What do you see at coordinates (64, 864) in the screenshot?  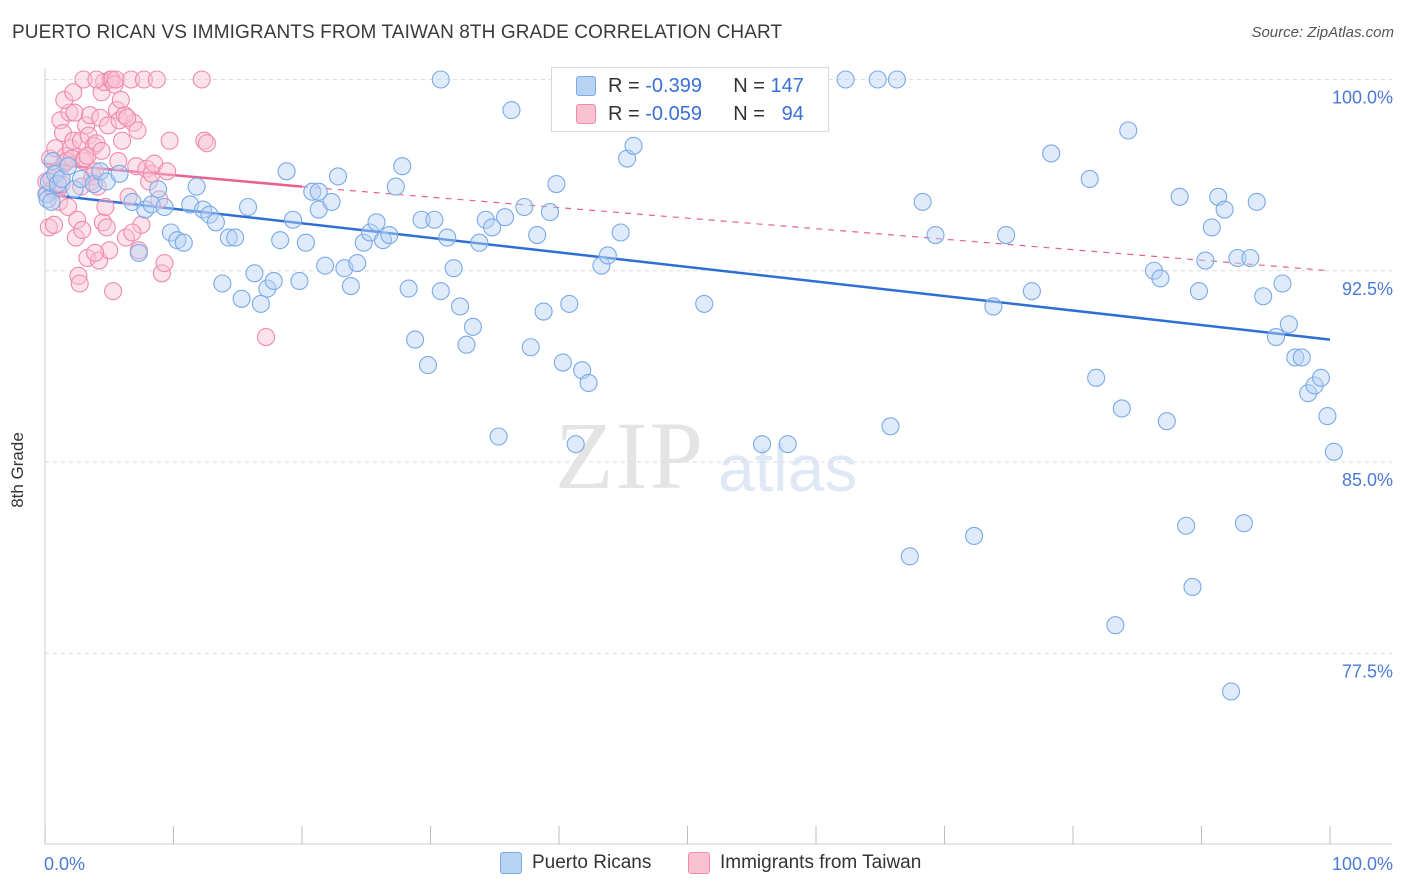 I see `x-tick-label-min: 0.0%` at bounding box center [64, 864].